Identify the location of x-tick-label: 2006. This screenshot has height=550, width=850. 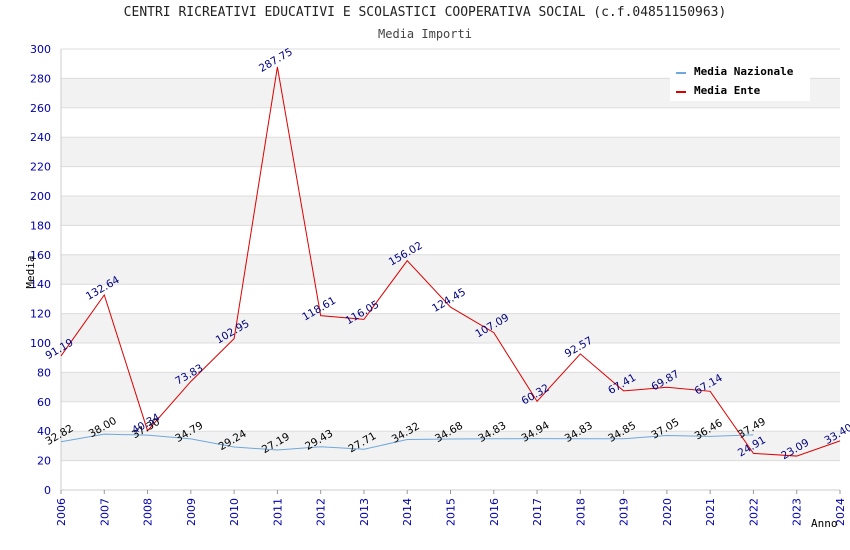
(61, 512).